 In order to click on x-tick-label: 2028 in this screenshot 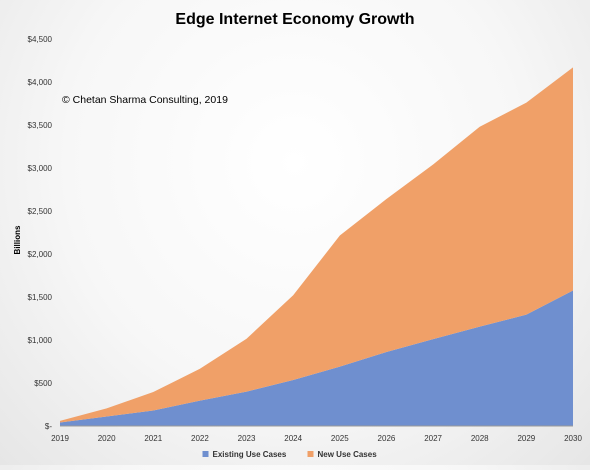, I will do `click(480, 438)`.